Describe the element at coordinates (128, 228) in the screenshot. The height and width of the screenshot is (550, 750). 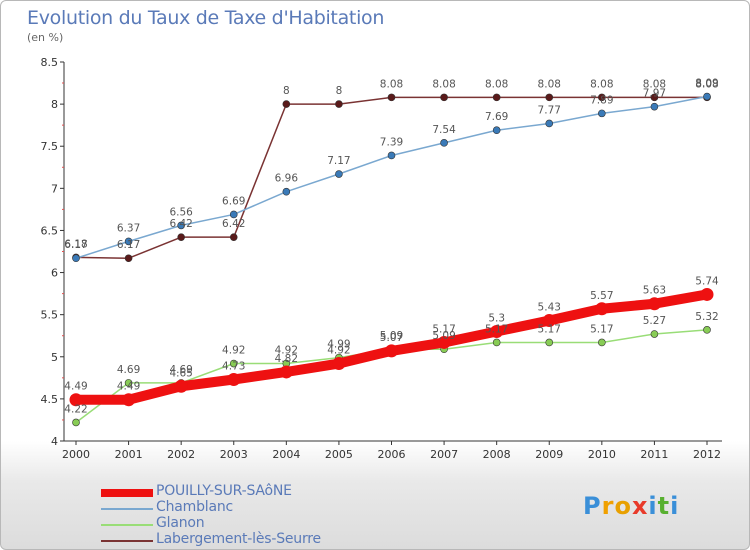
I see `data-label: 6.37` at that location.